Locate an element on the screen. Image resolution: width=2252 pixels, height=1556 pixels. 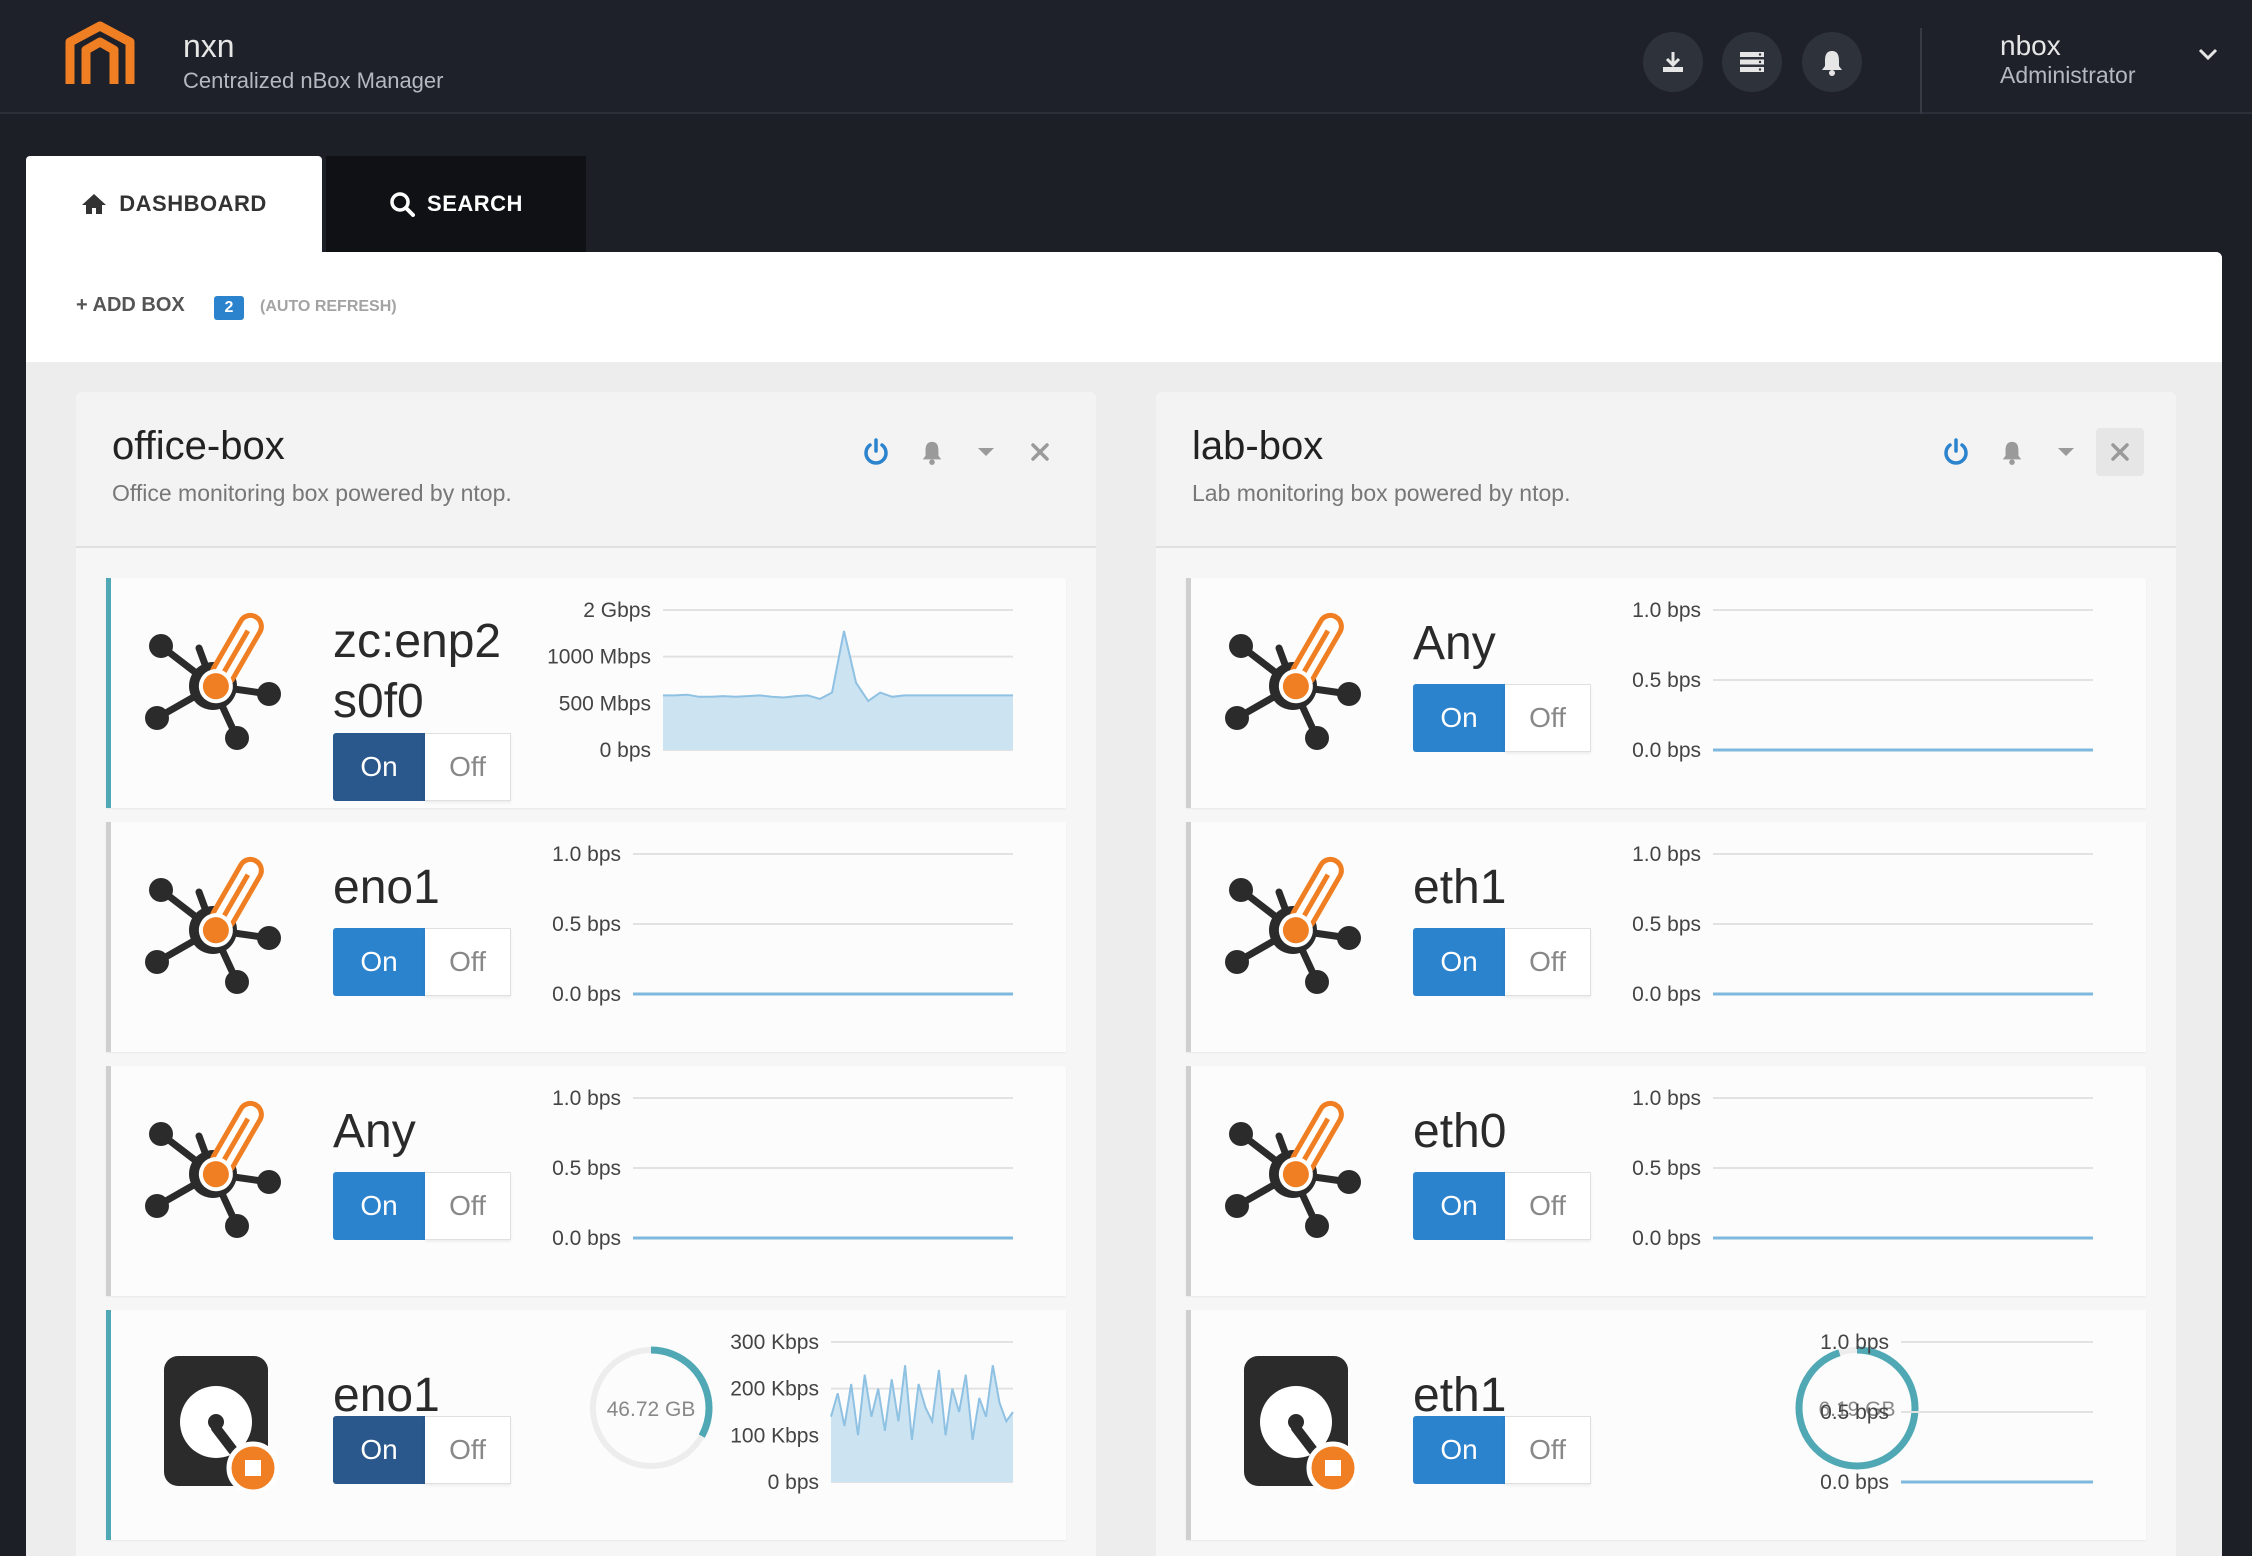
chart-tick-label: 1000 Mbps is located at coordinates (599, 657).